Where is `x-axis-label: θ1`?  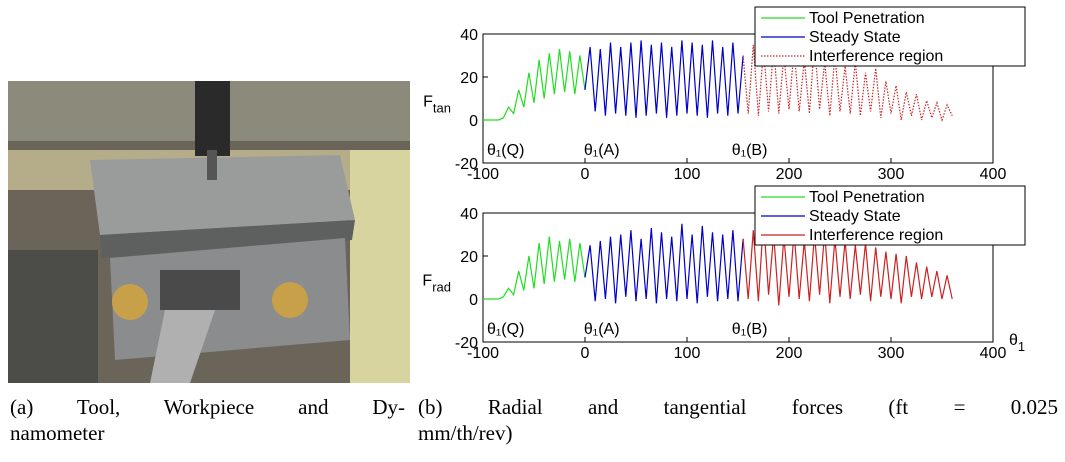
x-axis-label: θ1 is located at coordinates (1017, 343).